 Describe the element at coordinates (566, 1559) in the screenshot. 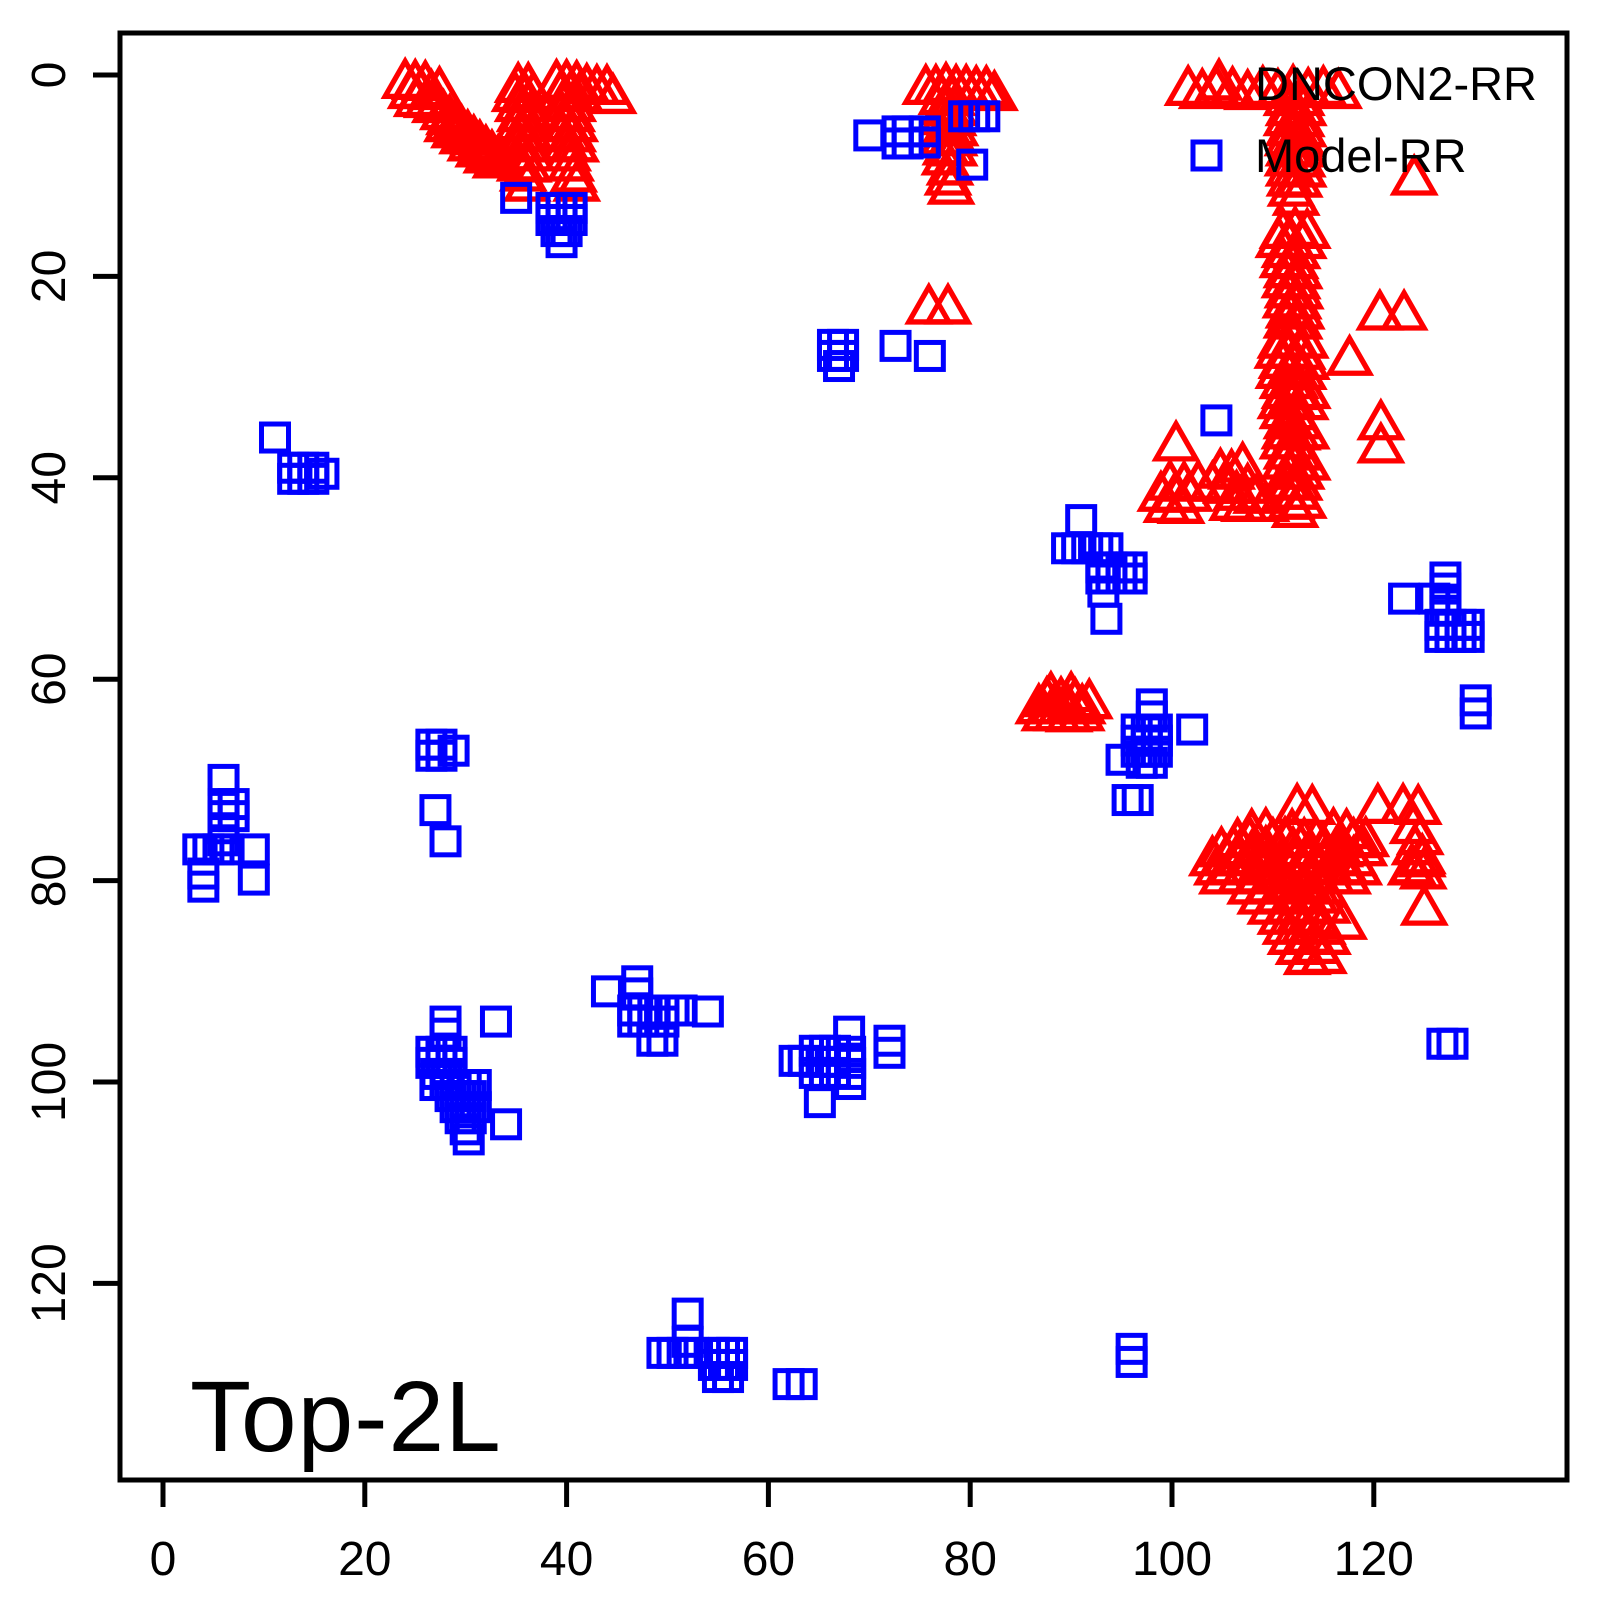

I see `x-tick-label: 40` at that location.